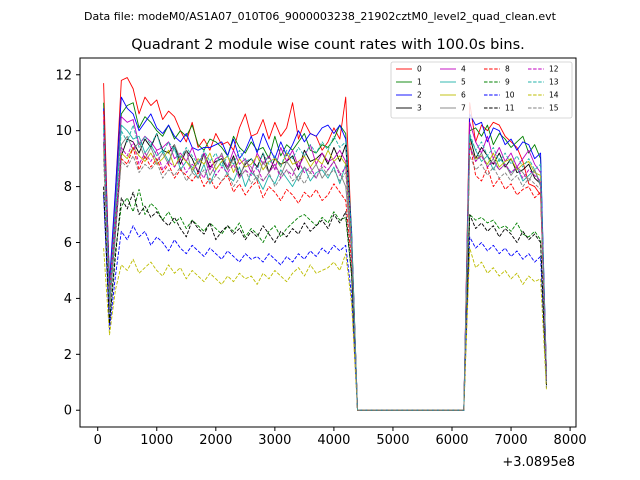 This screenshot has width=640, height=480. I want to click on legend-label-1: 1, so click(419, 82).